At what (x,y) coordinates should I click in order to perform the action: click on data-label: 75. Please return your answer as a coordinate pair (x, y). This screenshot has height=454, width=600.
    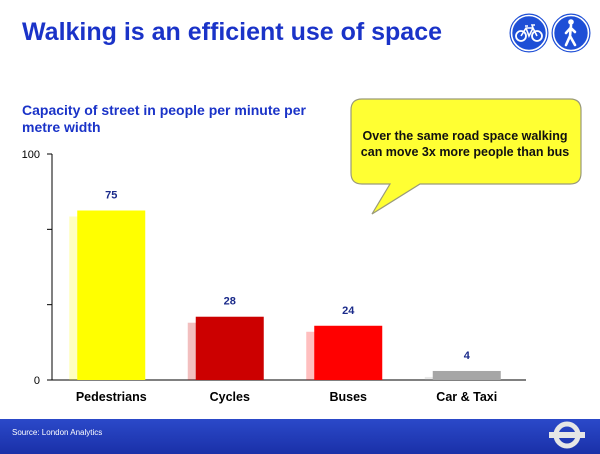
    Looking at the image, I should click on (111, 196).